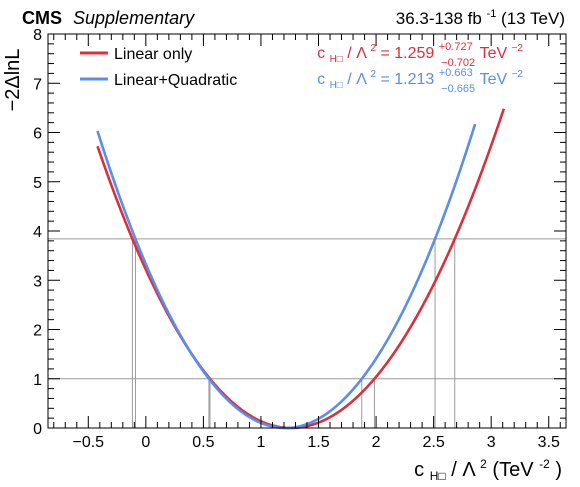 The height and width of the screenshot is (487, 580). What do you see at coordinates (88, 442) in the screenshot?
I see `x-tick-label: −0.5` at bounding box center [88, 442].